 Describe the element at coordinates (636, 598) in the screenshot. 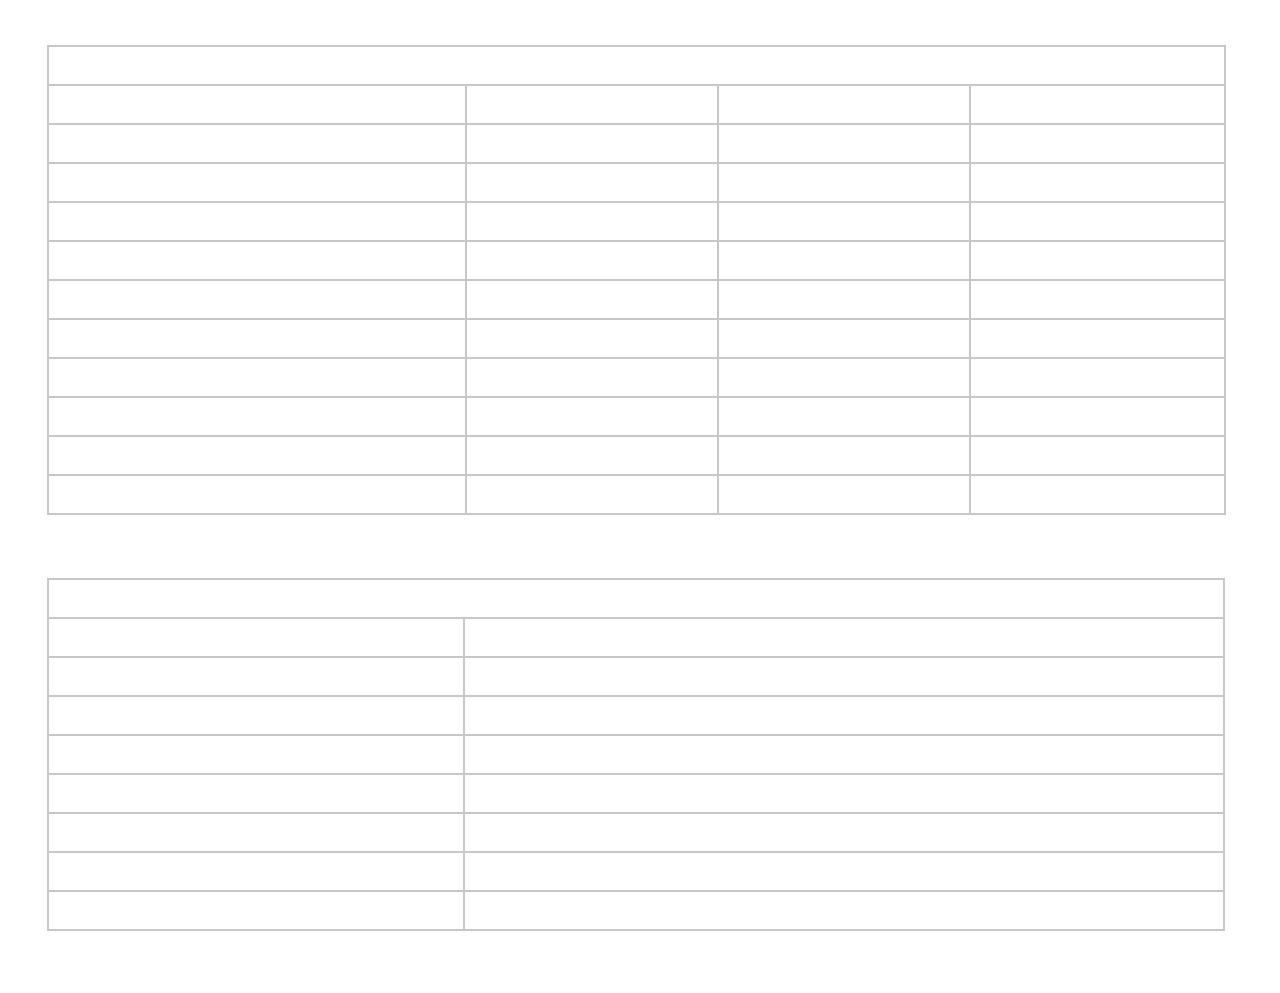

I see `table-2-title` at that location.